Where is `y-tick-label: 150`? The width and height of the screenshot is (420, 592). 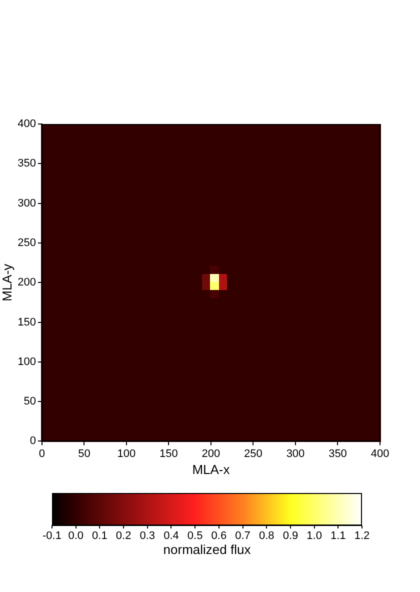 y-tick-label: 150 is located at coordinates (27, 322).